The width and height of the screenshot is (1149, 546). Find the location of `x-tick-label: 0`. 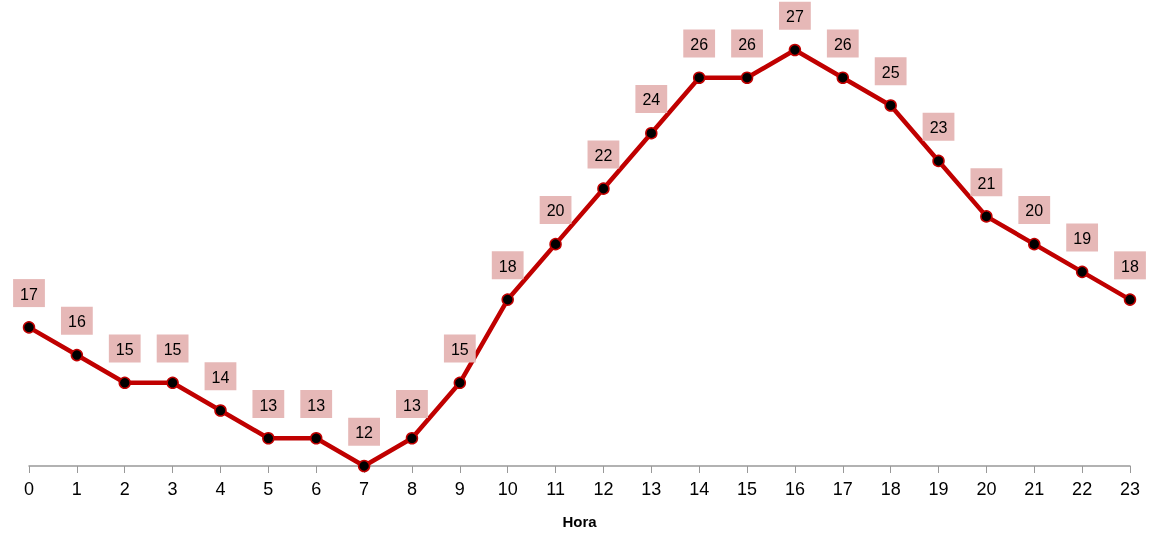

x-tick-label: 0 is located at coordinates (29, 489).